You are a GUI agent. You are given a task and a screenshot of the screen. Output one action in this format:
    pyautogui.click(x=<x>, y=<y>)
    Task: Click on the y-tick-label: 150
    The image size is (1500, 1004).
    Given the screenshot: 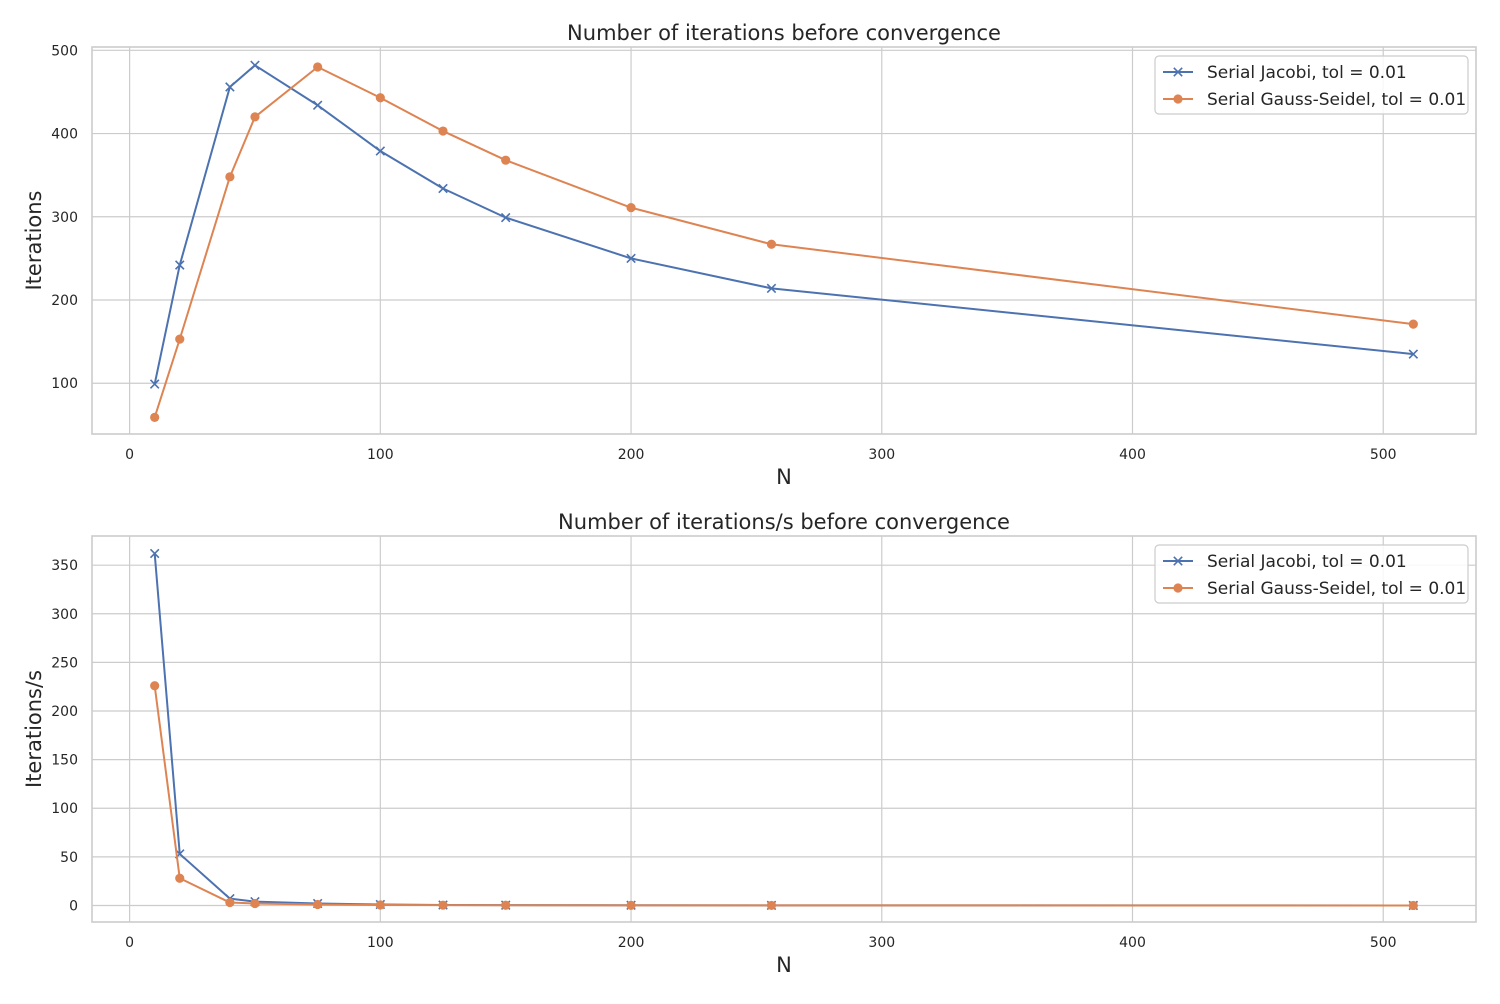 What is the action you would take?
    pyautogui.click(x=64, y=761)
    